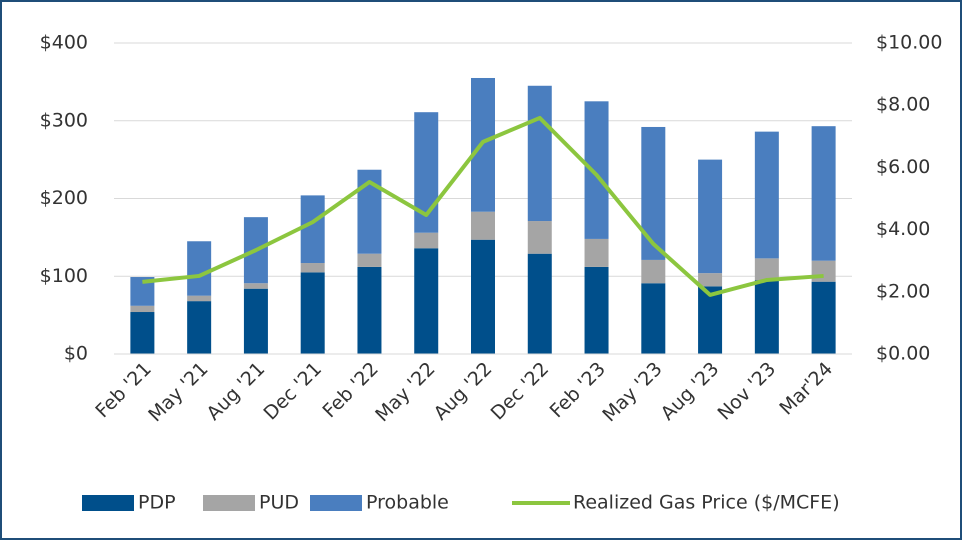 The height and width of the screenshot is (541, 963). What do you see at coordinates (909, 43) in the screenshot?
I see `y2-tick-label: $10.00` at bounding box center [909, 43].